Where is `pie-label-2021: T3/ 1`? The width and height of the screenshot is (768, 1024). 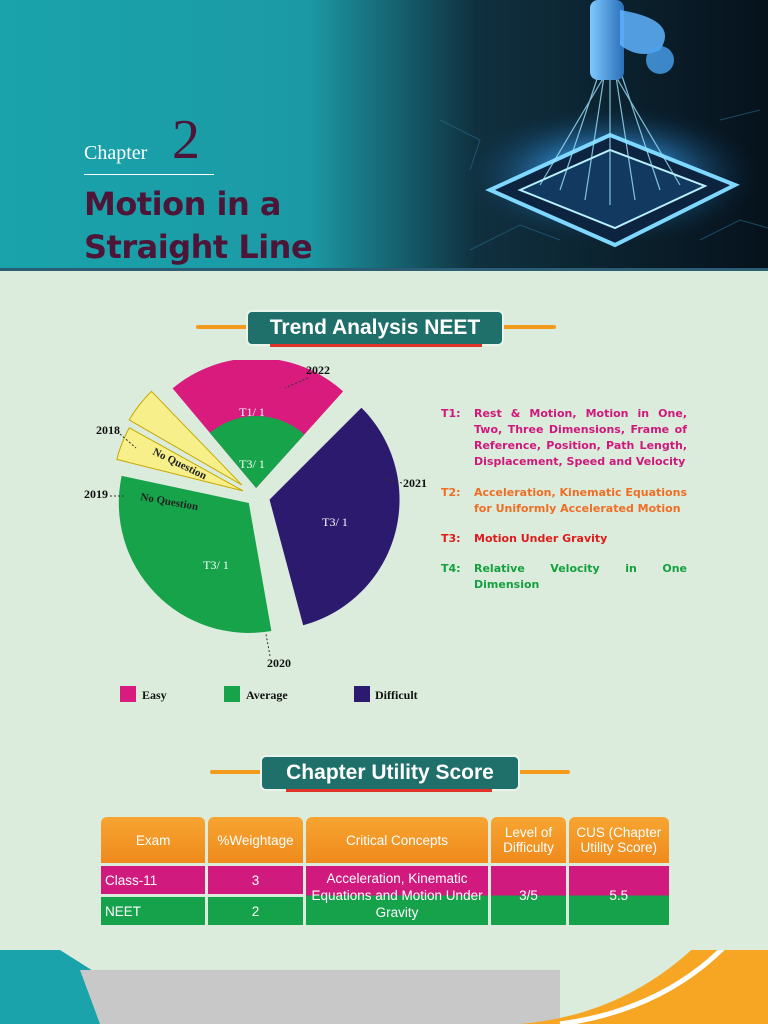 pie-label-2021: T3/ 1 is located at coordinates (335, 522).